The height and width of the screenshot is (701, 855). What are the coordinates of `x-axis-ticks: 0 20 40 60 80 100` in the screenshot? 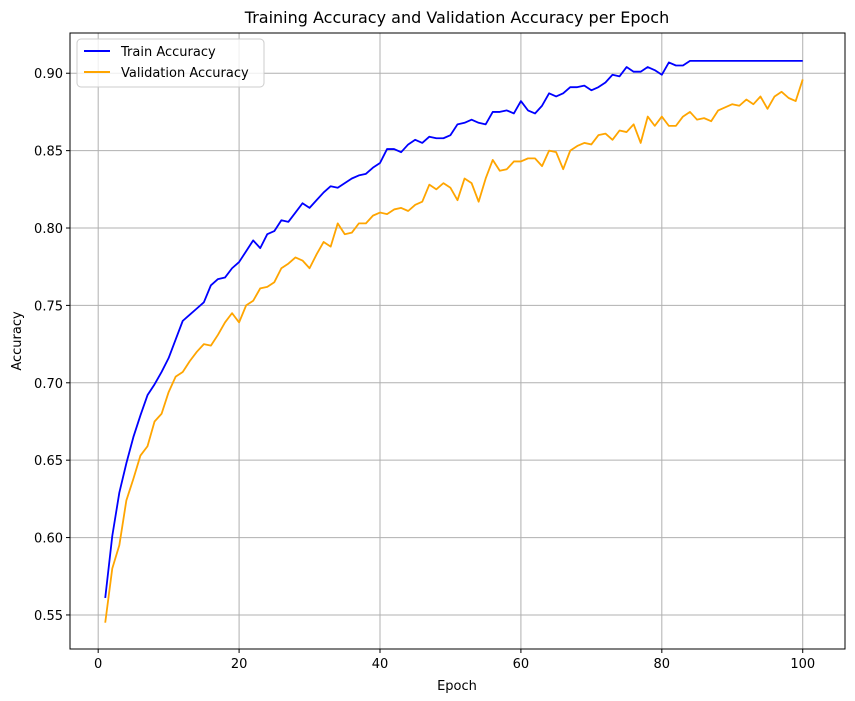 It's located at (454, 660).